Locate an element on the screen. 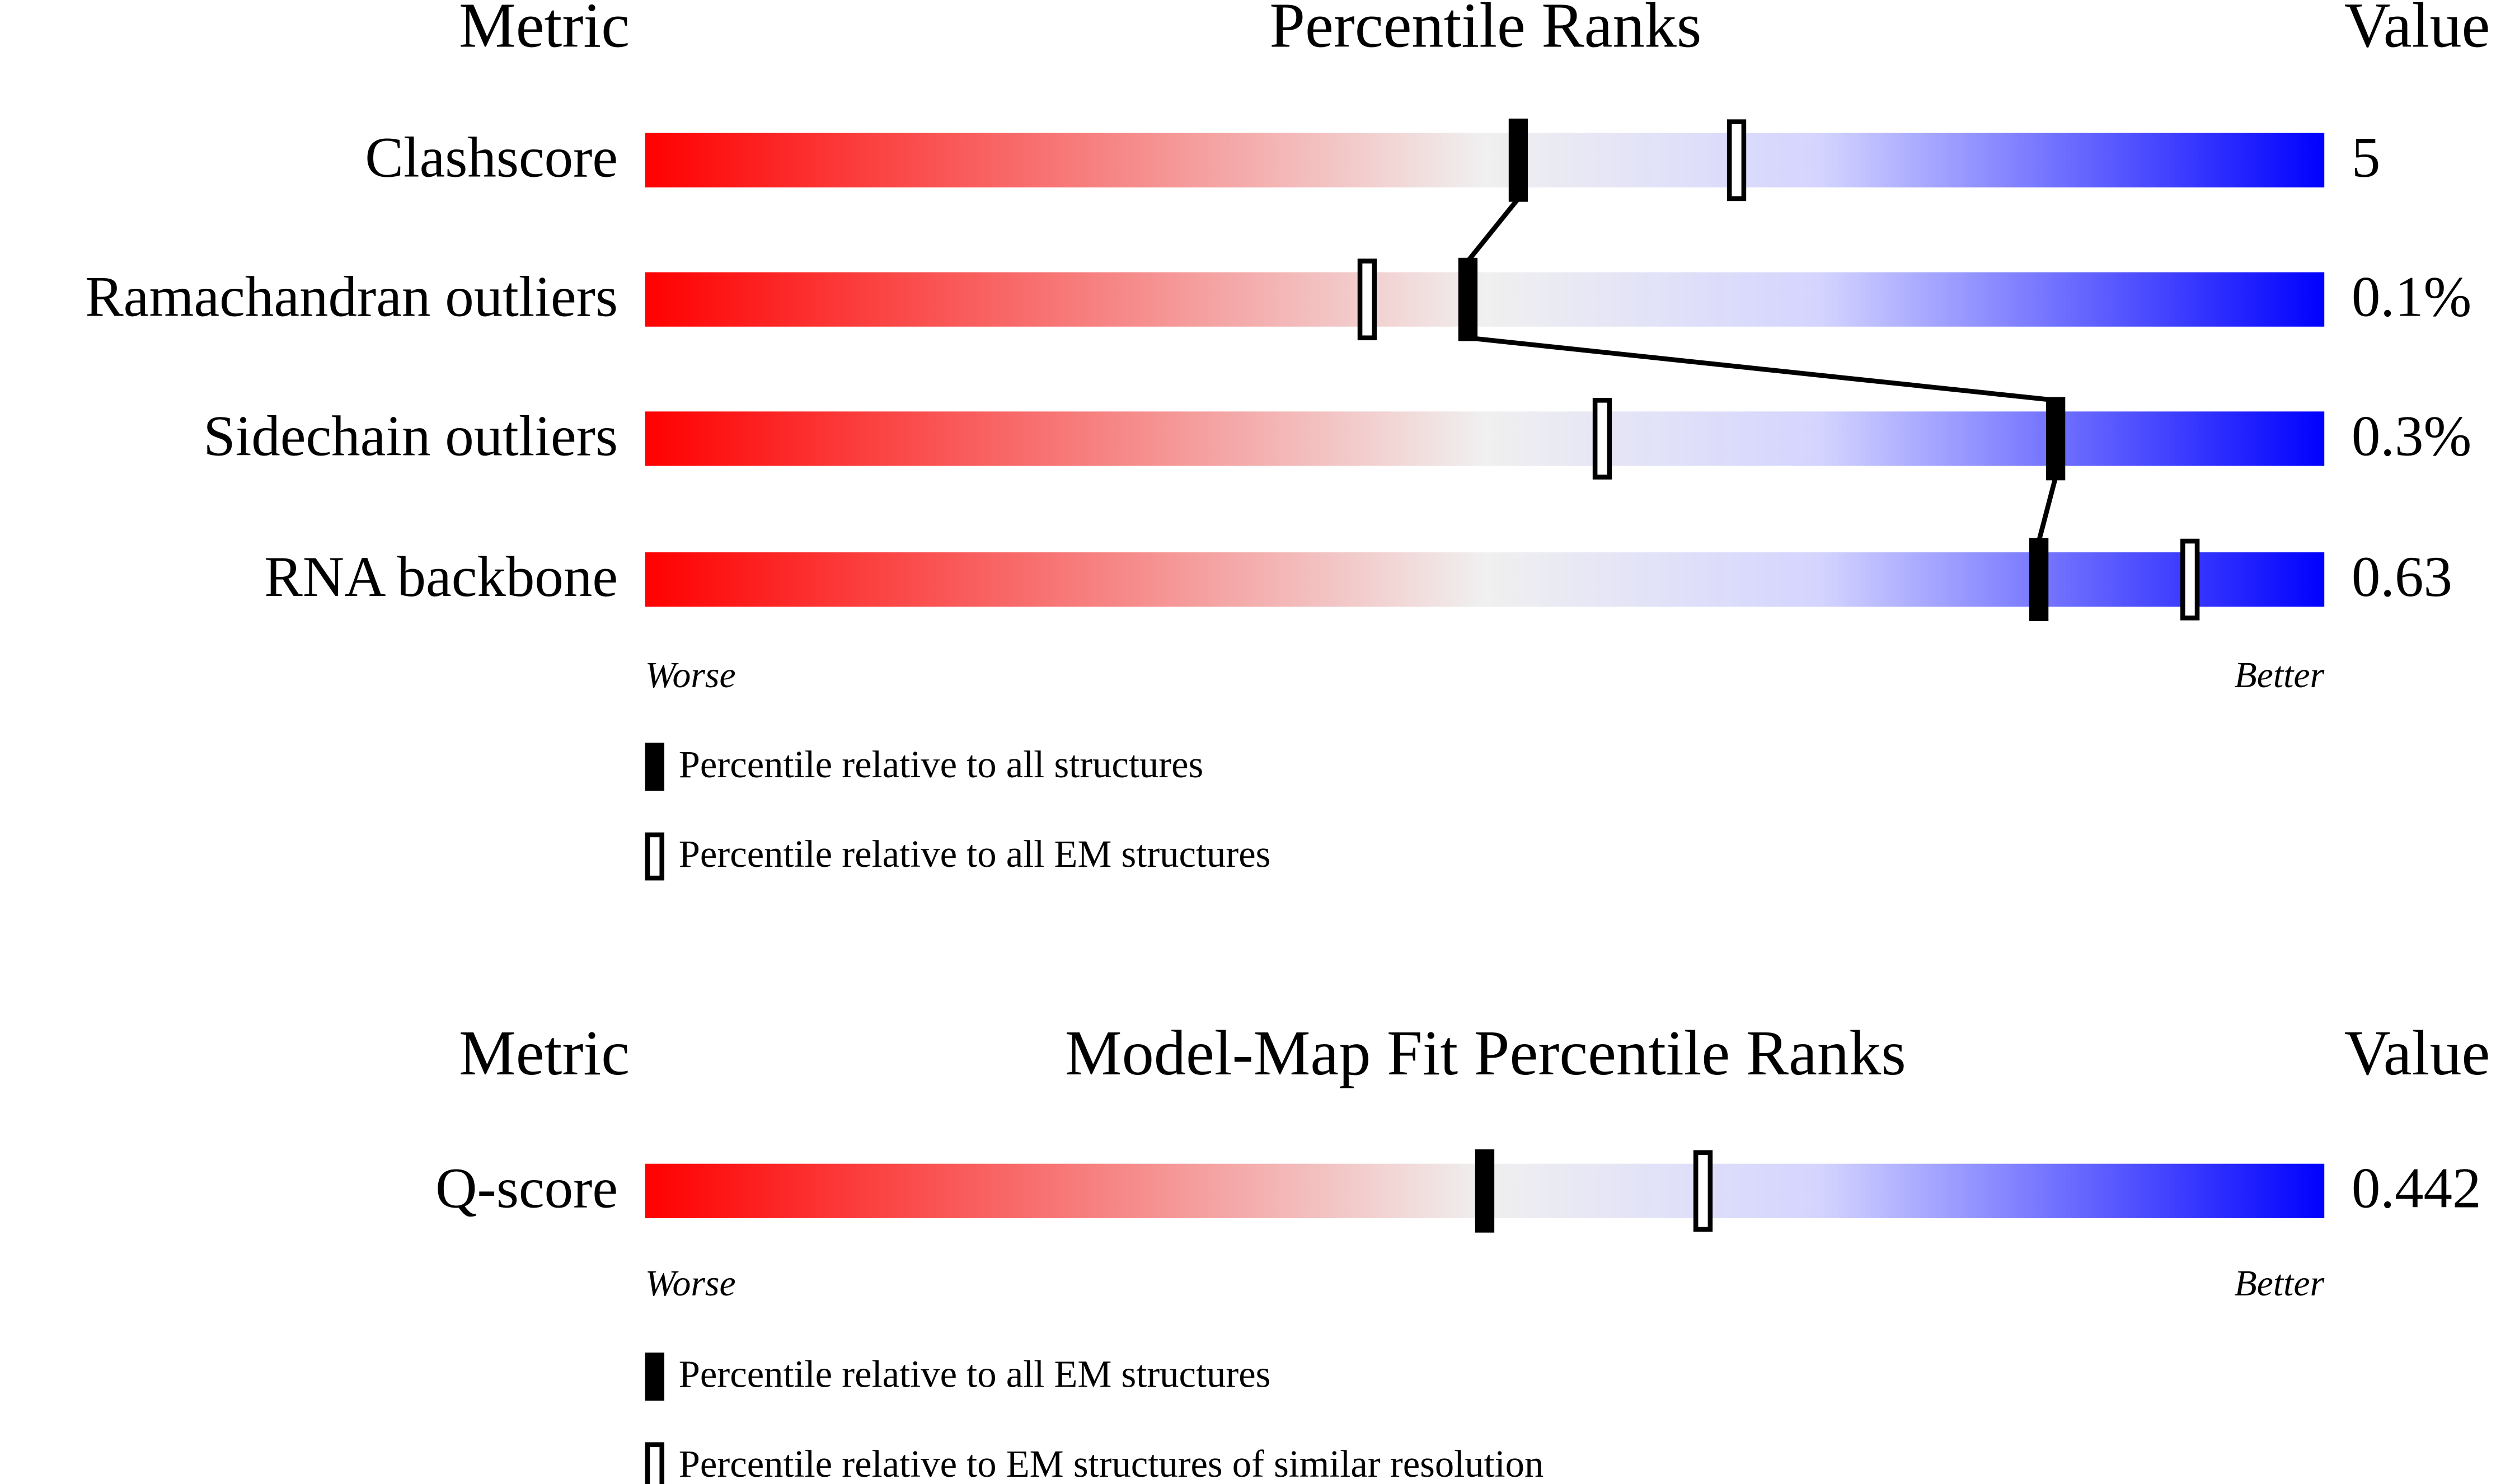 The width and height of the screenshot is (2510, 1484). metric-value: 0.442 is located at coordinates (2416, 1188).